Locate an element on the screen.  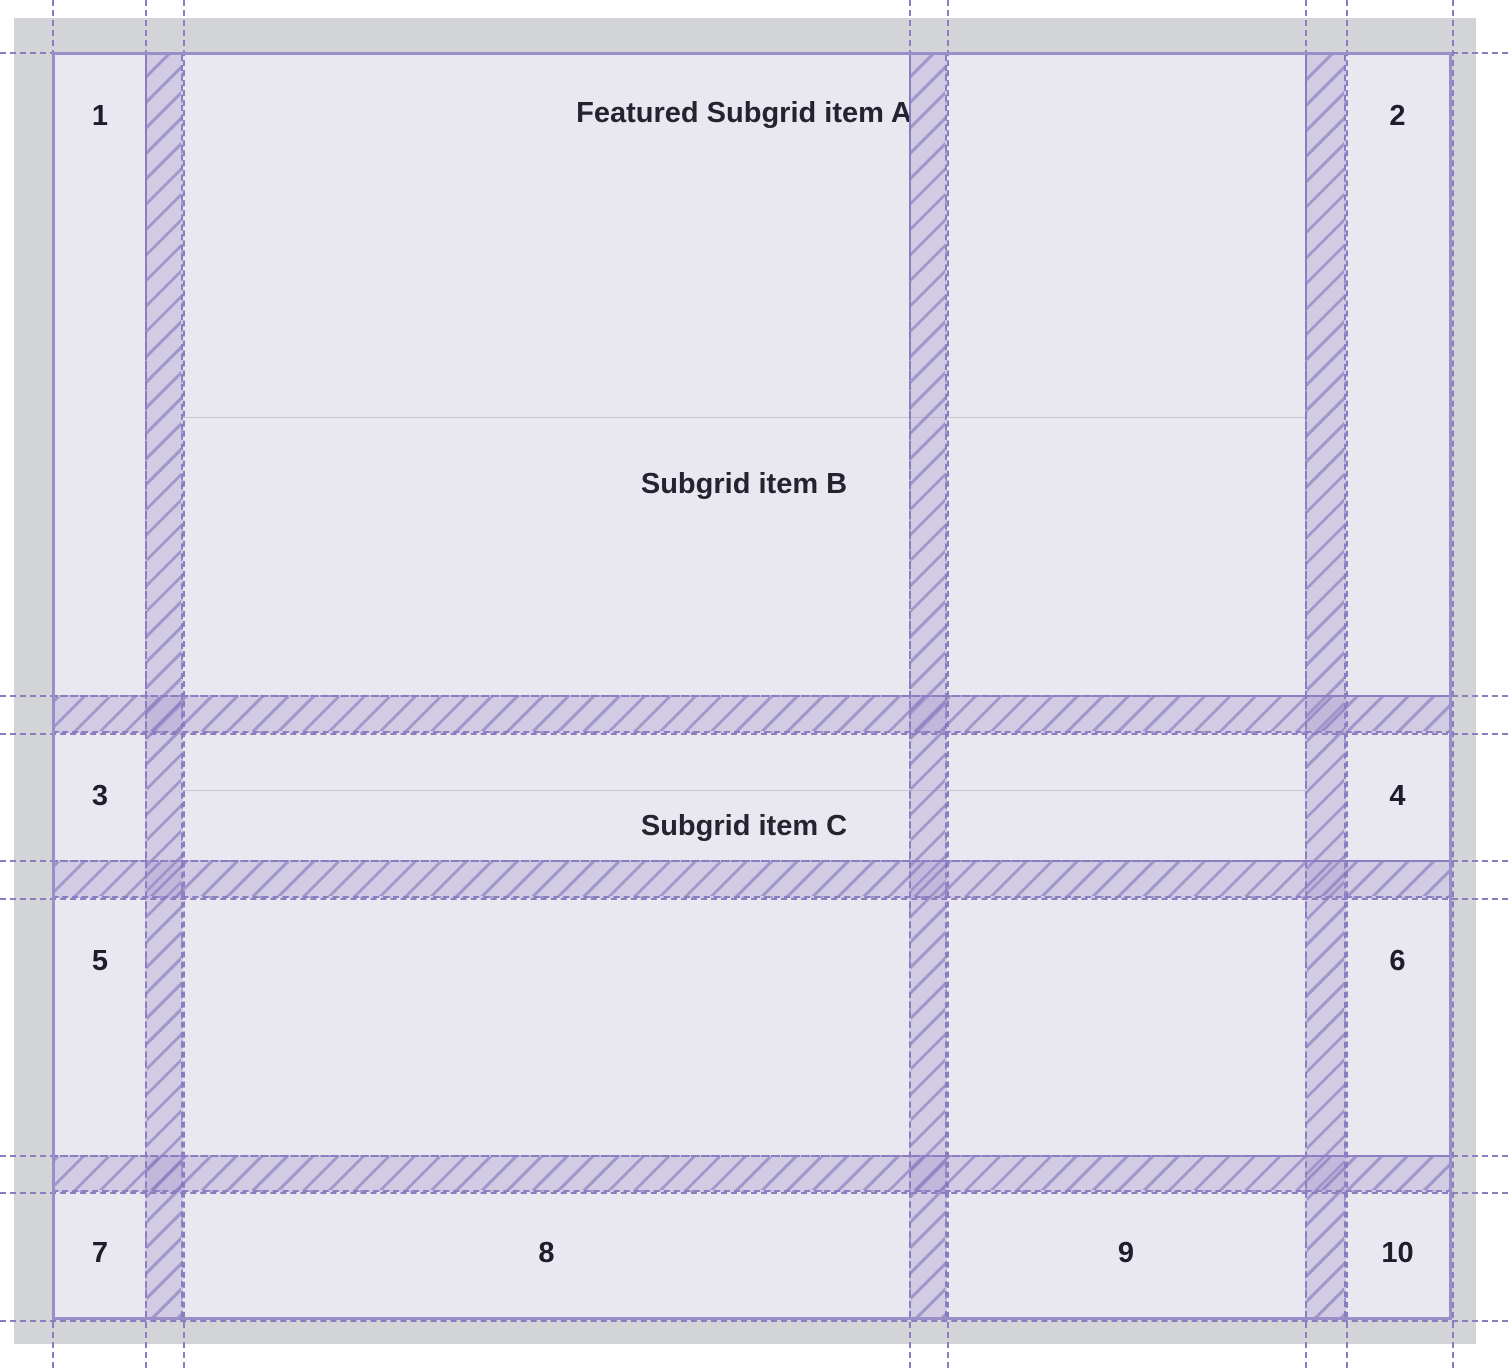
grid-cell-number: 2 is located at coordinates (1397, 116).